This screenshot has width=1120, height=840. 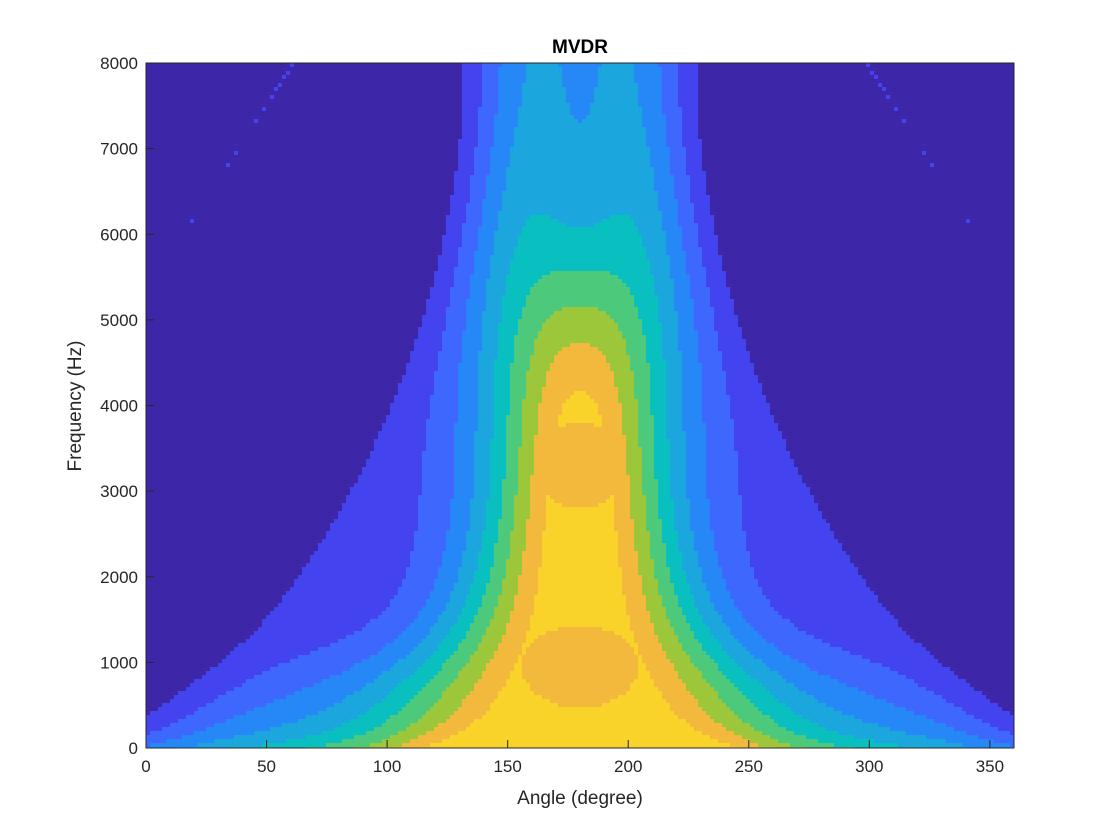 What do you see at coordinates (119, 406) in the screenshot?
I see `y-tick-label: 4000` at bounding box center [119, 406].